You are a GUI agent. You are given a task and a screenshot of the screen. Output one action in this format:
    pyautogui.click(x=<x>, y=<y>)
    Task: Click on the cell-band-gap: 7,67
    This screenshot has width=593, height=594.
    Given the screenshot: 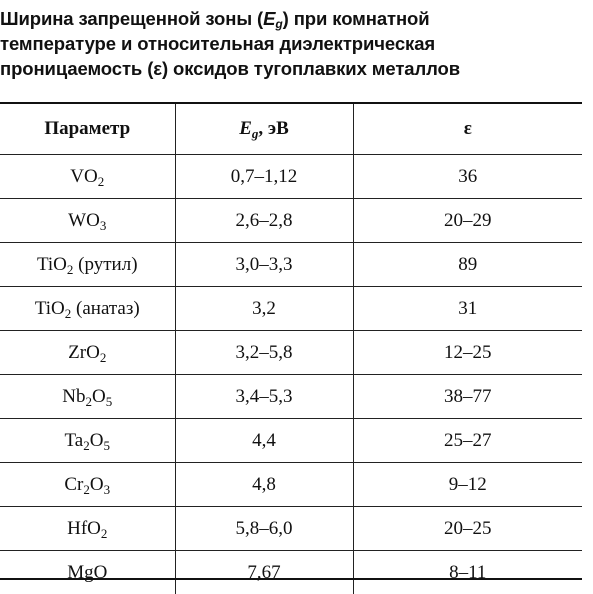 What is the action you would take?
    pyautogui.click(x=264, y=572)
    